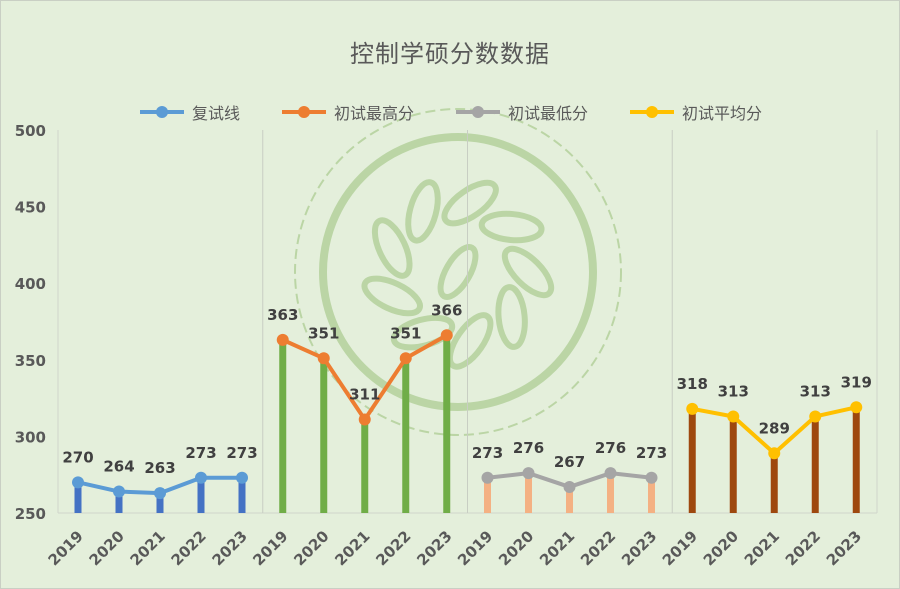 The width and height of the screenshot is (900, 589). What do you see at coordinates (446, 310) in the screenshot?
I see `data-label: 366` at bounding box center [446, 310].